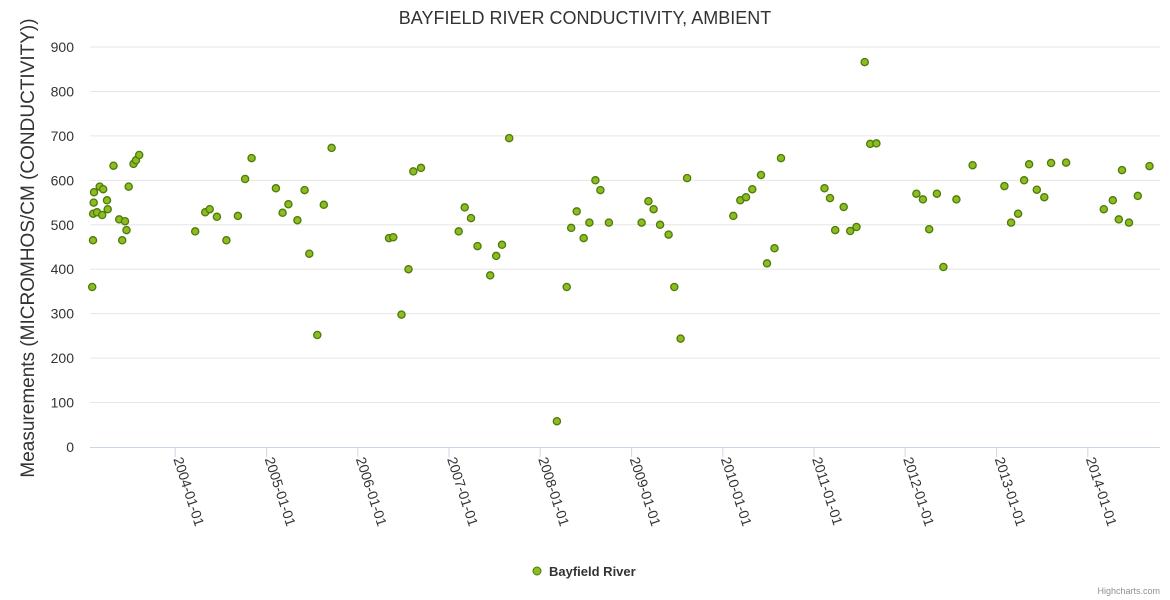 The height and width of the screenshot is (600, 1170). What do you see at coordinates (592, 571) in the screenshot?
I see `legend-label: Bayfield River` at bounding box center [592, 571].